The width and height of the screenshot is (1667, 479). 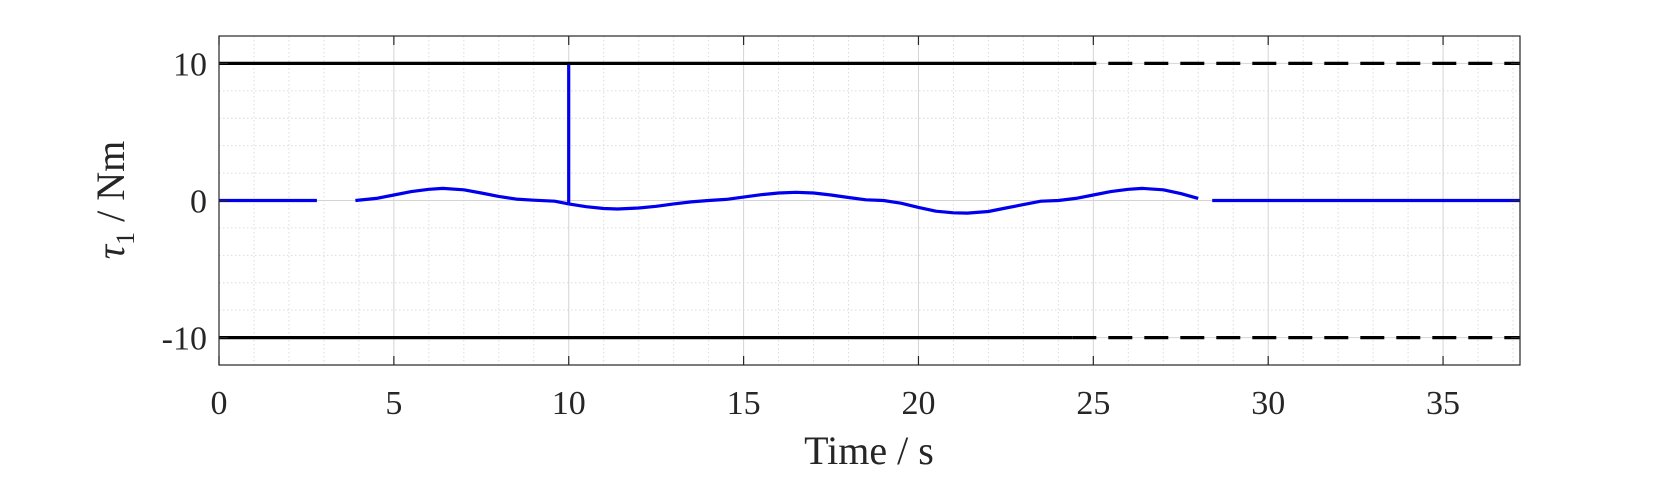 I want to click on y-axis-label: τ1 / Nm, so click(x=114, y=200).